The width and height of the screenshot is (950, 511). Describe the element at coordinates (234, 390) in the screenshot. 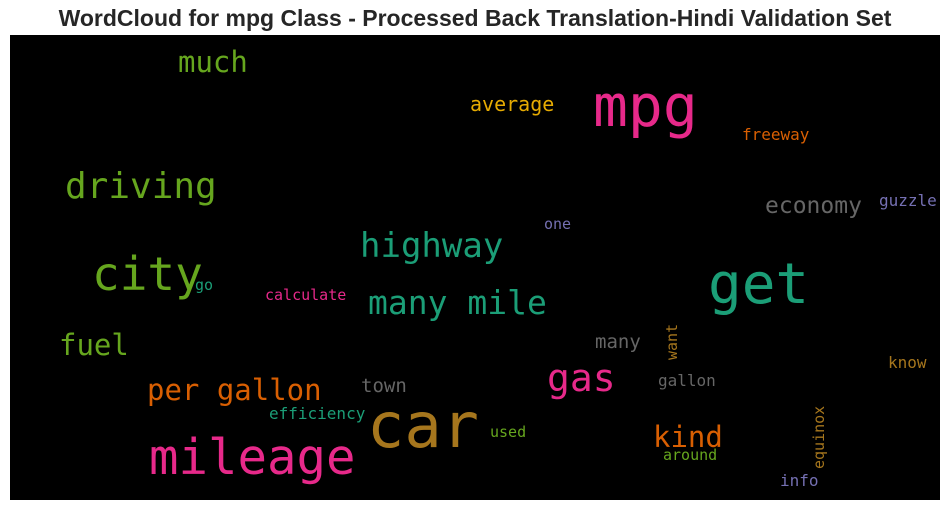

I see `word-per-gallon: per gallon` at that location.